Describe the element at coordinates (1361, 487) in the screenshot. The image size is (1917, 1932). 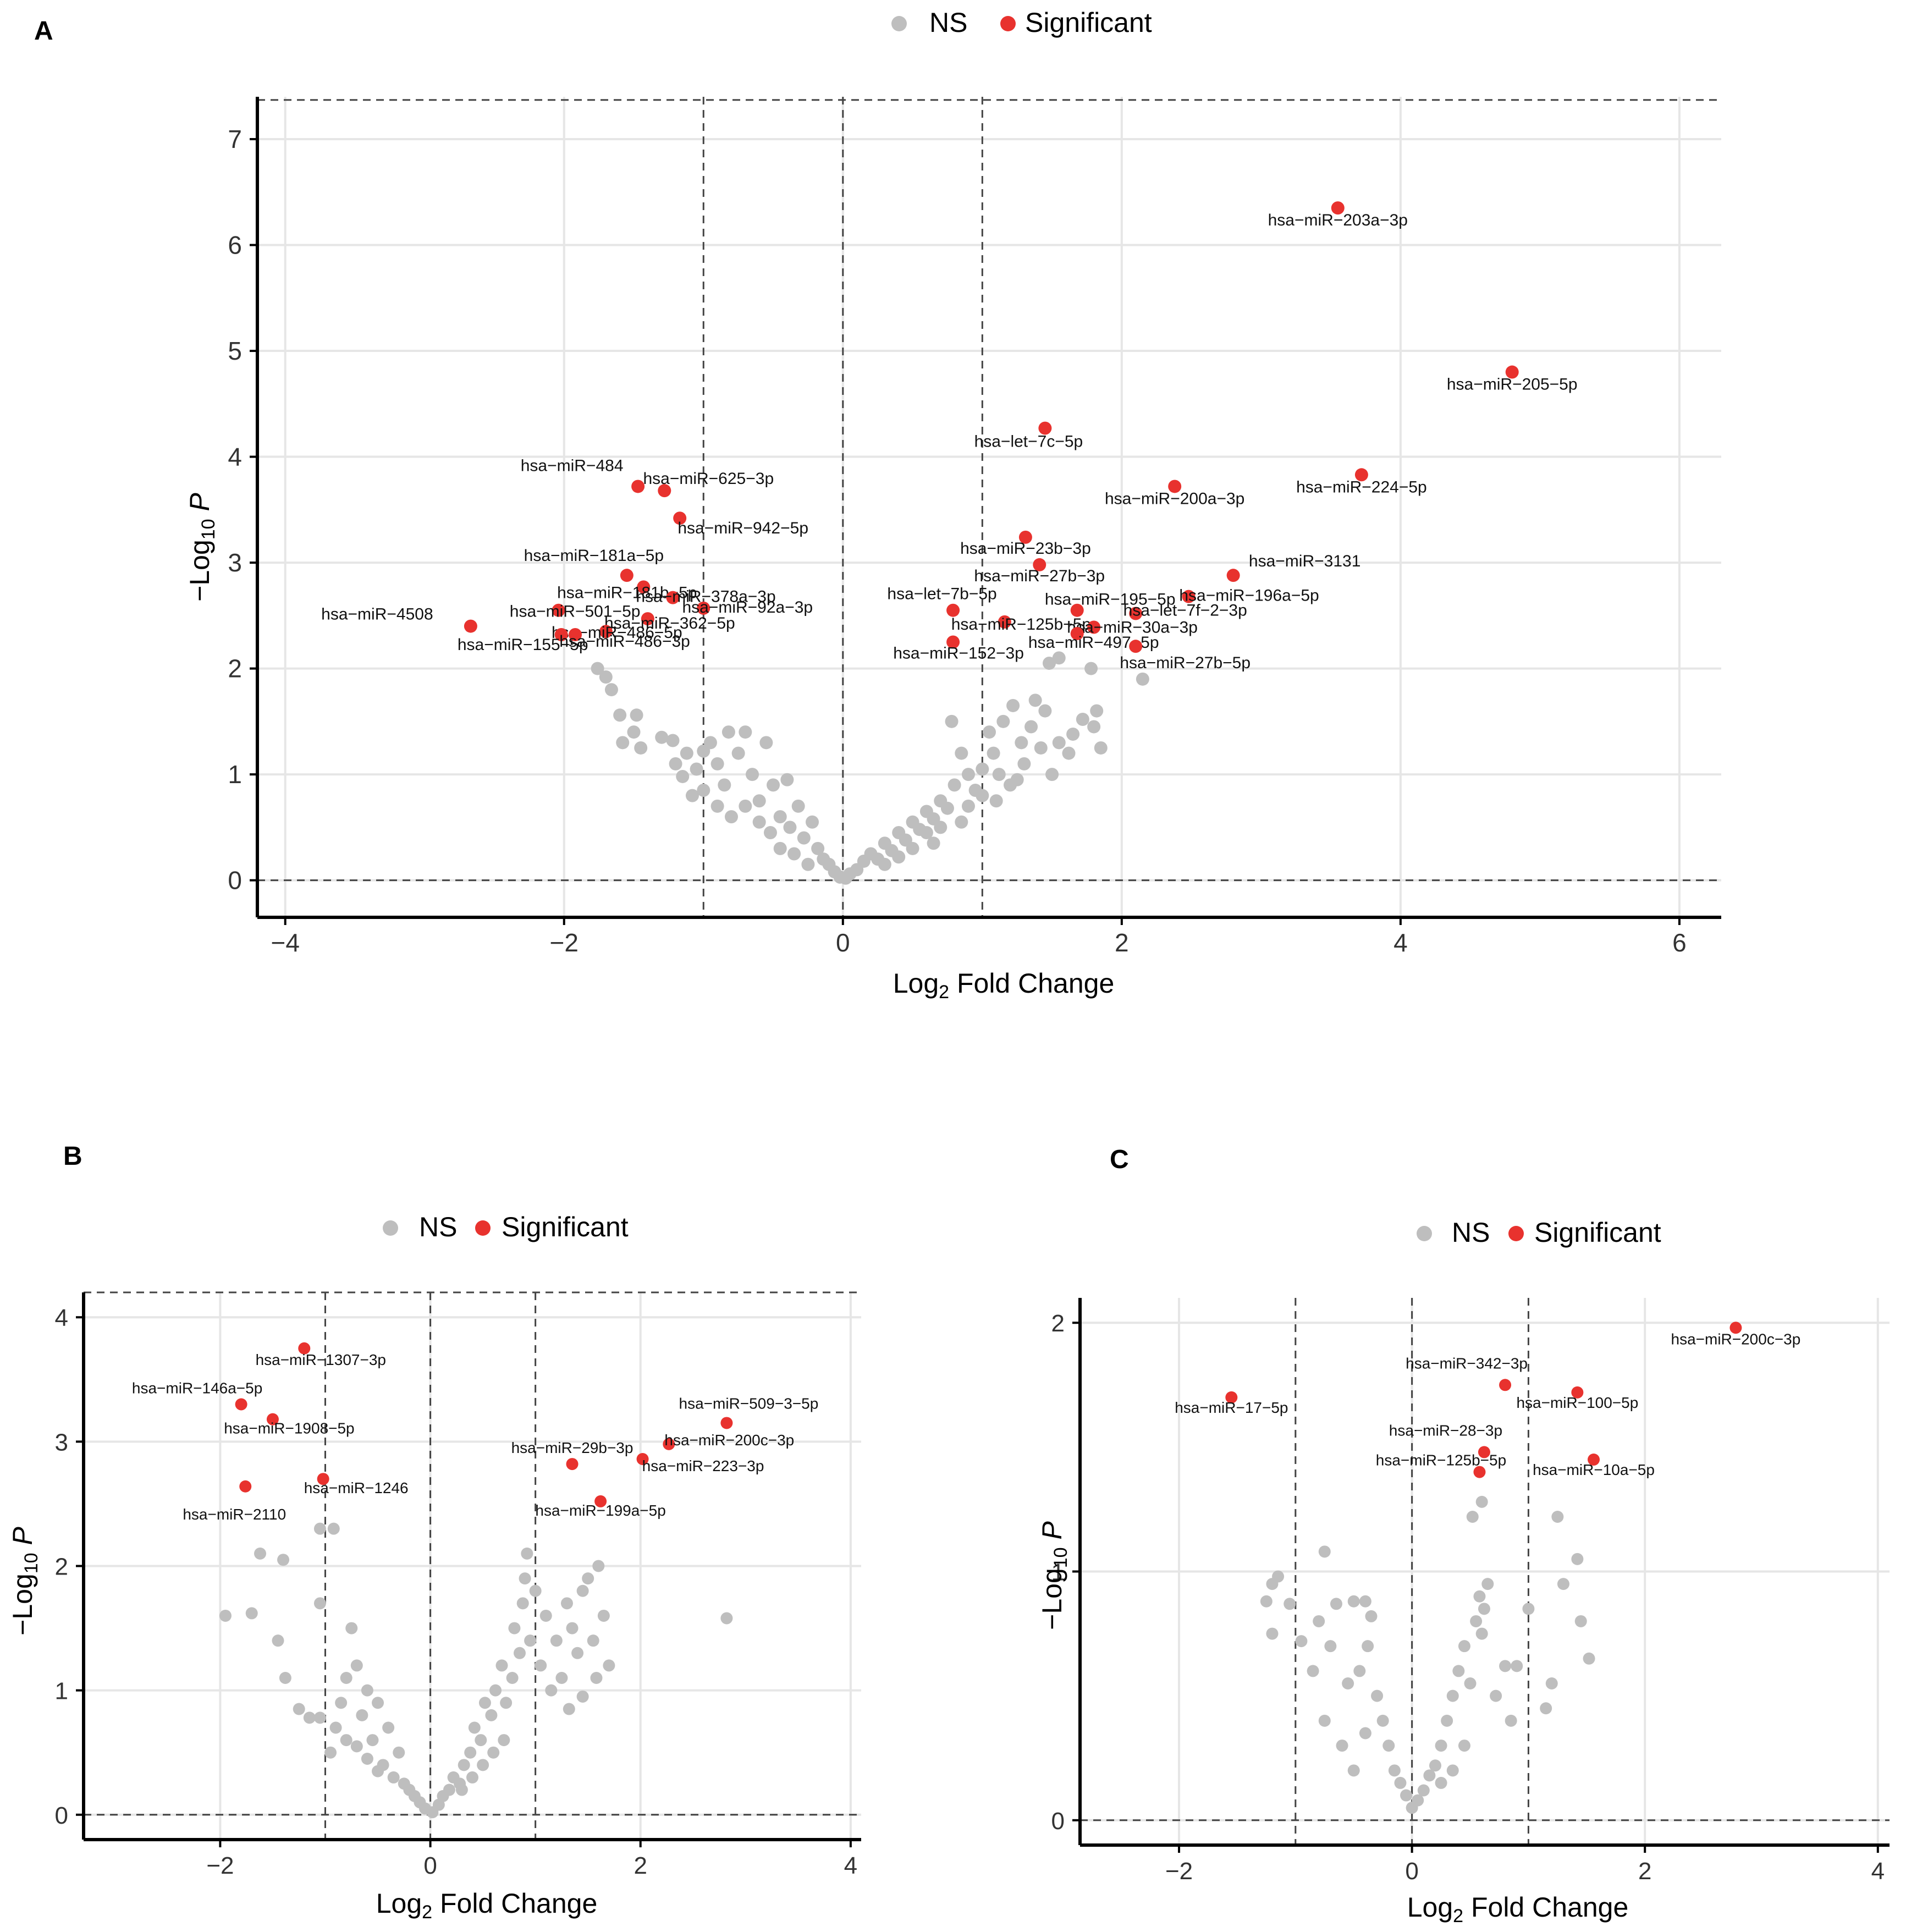
I see `point-label: hsa−miR−224−5p` at that location.